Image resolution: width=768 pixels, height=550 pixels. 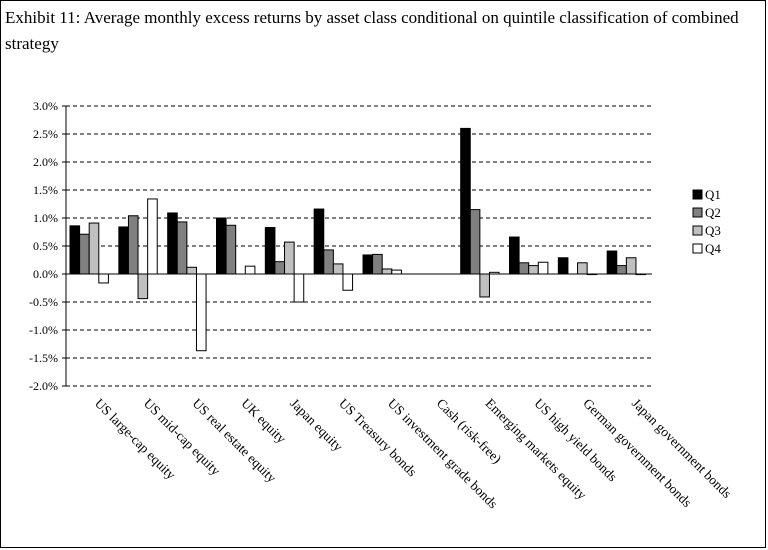 I want to click on y-tick-label: 2.0%, so click(x=45, y=162).